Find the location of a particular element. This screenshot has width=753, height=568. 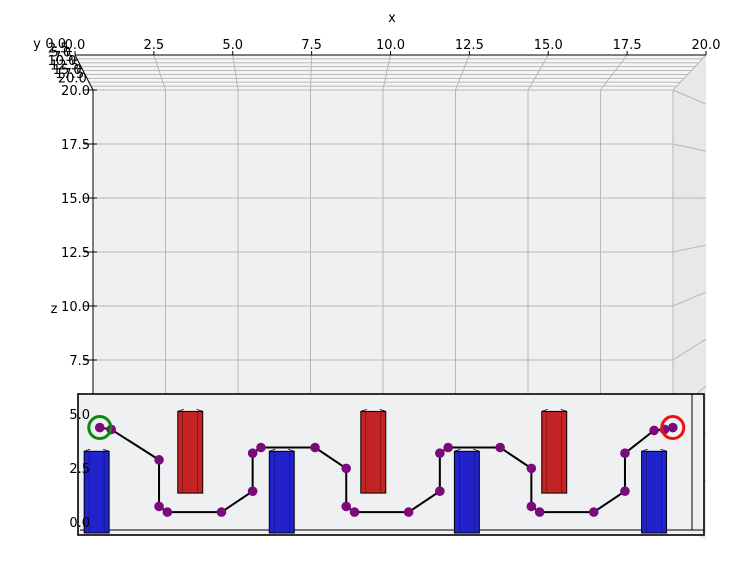

z-tick-label: 0.0 is located at coordinates (79, 523).